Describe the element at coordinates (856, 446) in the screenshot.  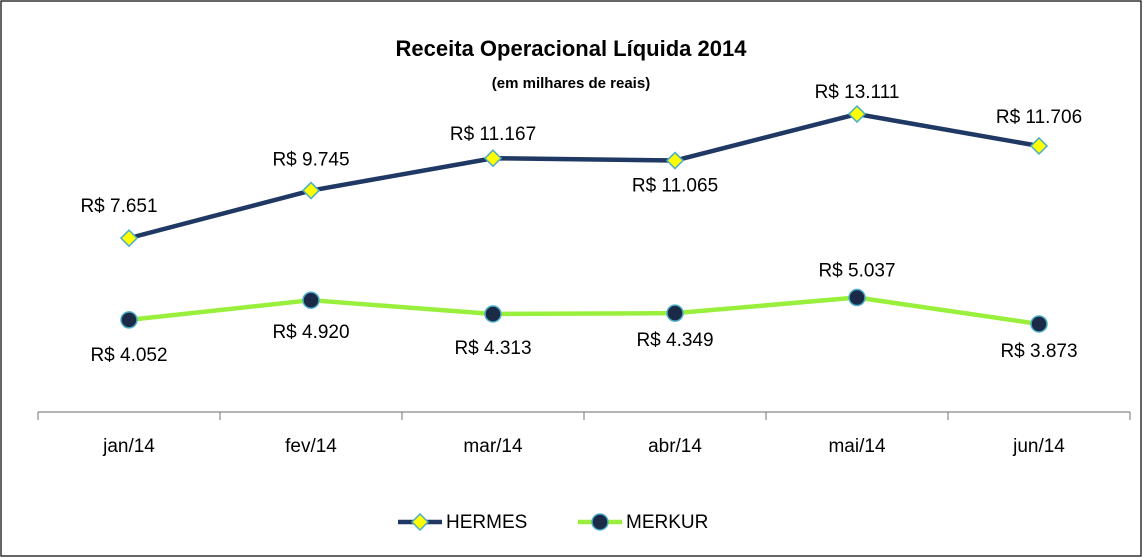
I see `x-tick-label: mai/14` at that location.